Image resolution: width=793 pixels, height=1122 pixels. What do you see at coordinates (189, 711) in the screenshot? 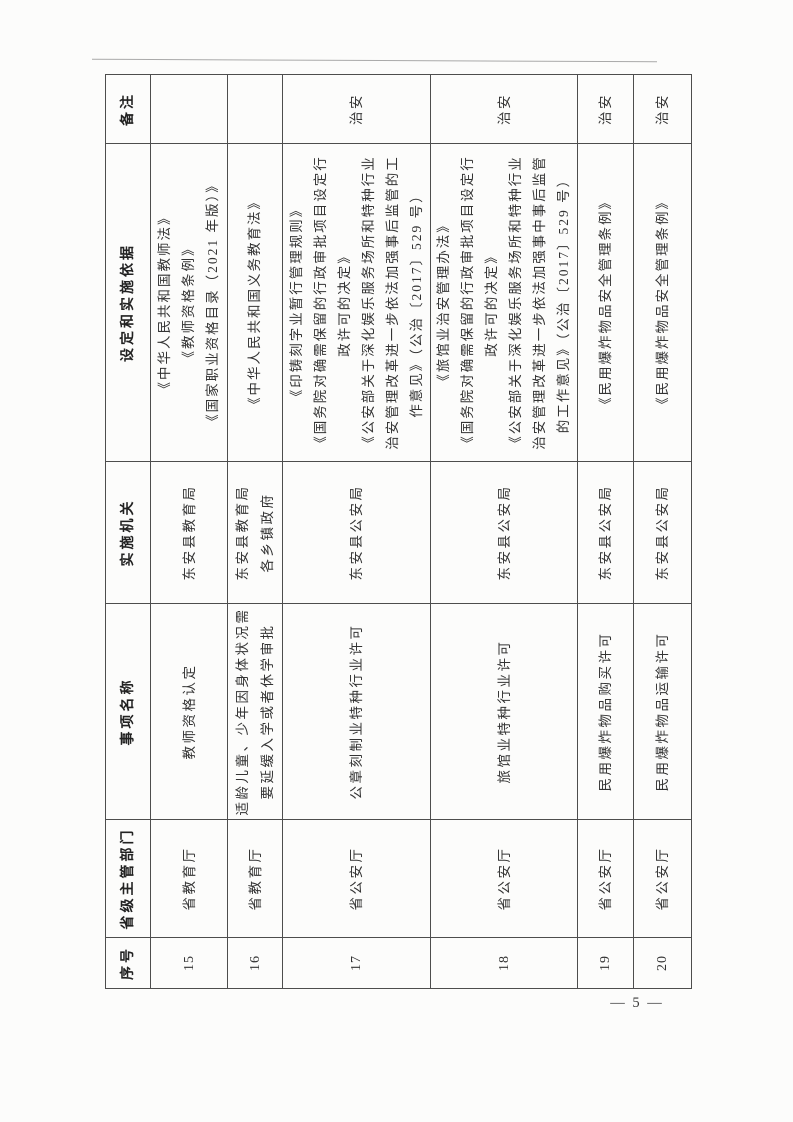
I see `cell-item: 教师资格认定` at bounding box center [189, 711].